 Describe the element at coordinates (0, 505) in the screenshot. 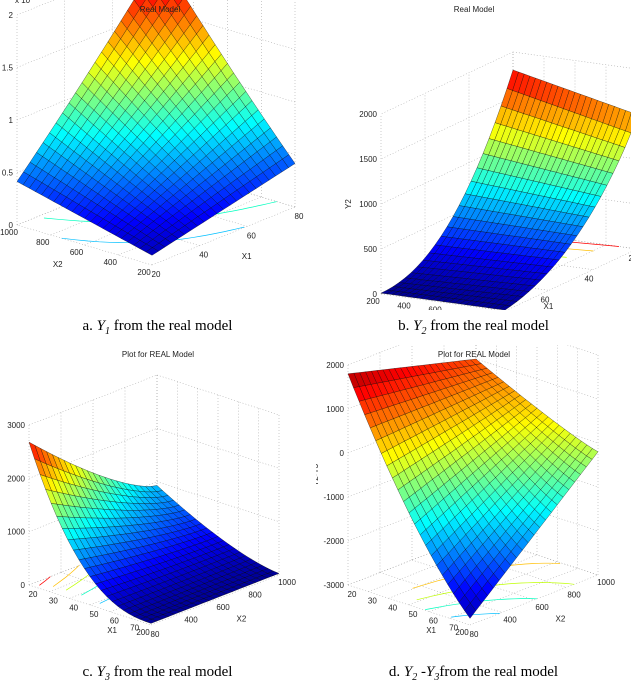

I see `z-axis-title: Y3` at that location.